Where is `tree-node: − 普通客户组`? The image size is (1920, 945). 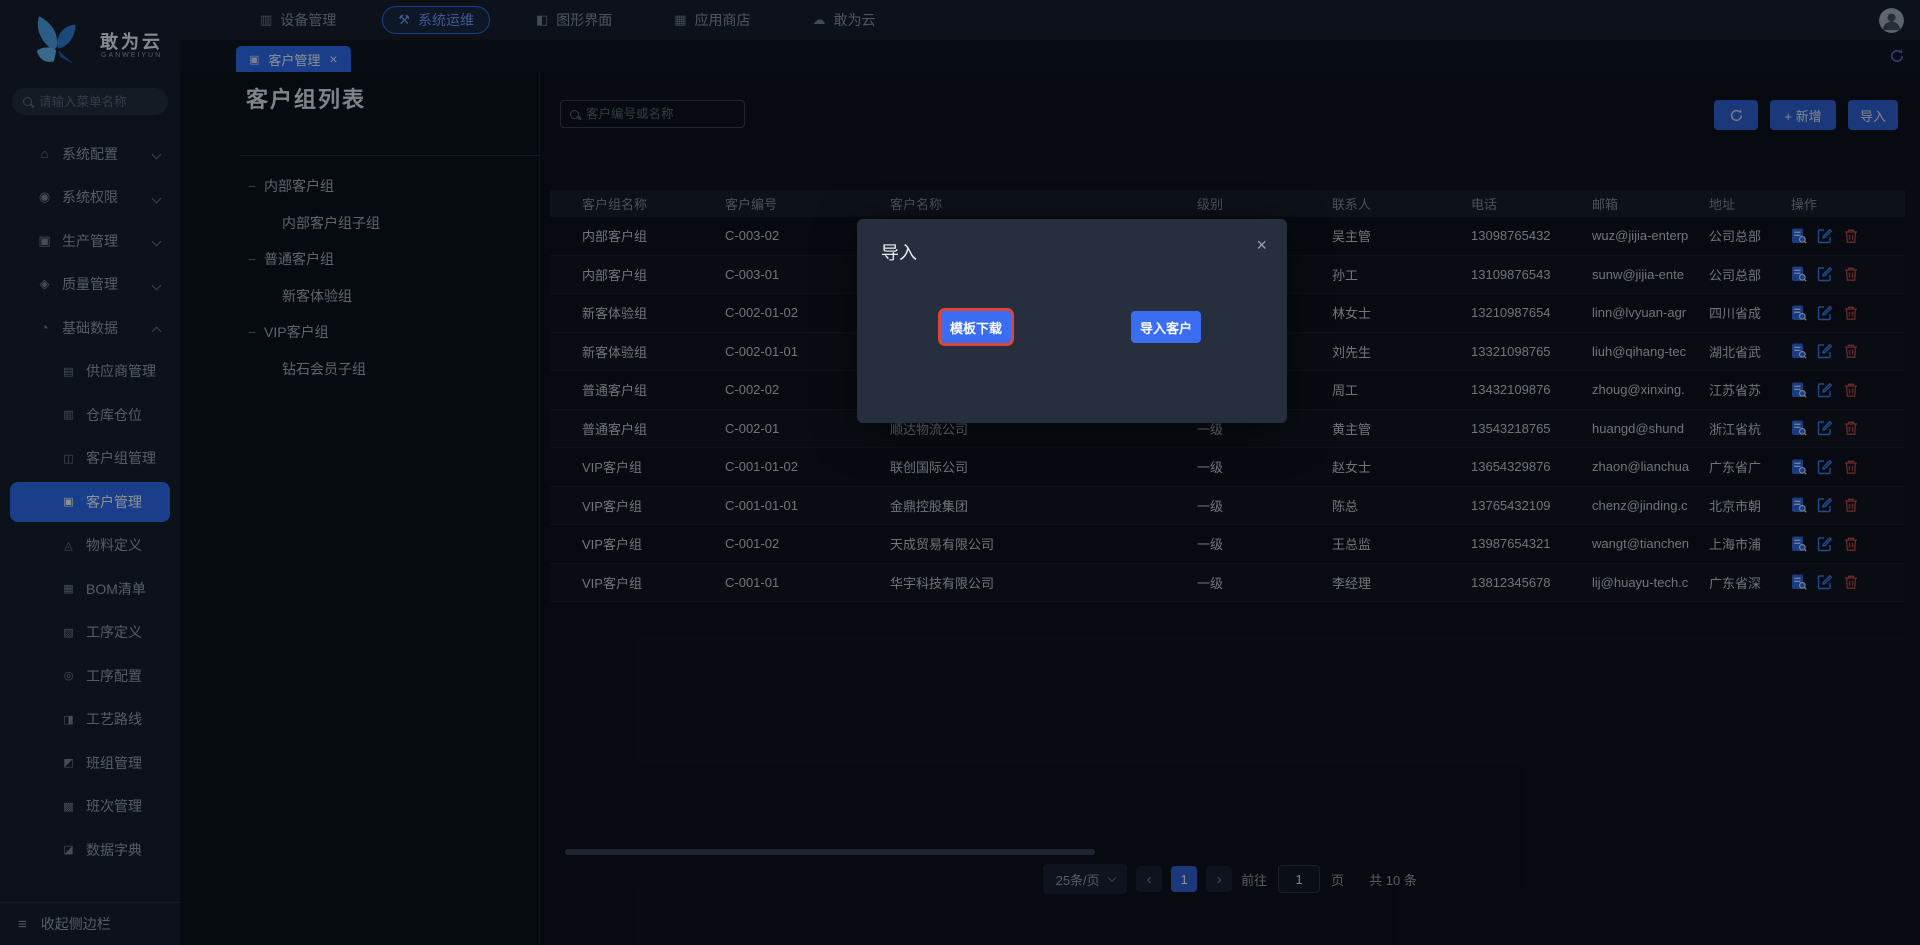 tree-node: − 普通客户组 is located at coordinates (359, 259).